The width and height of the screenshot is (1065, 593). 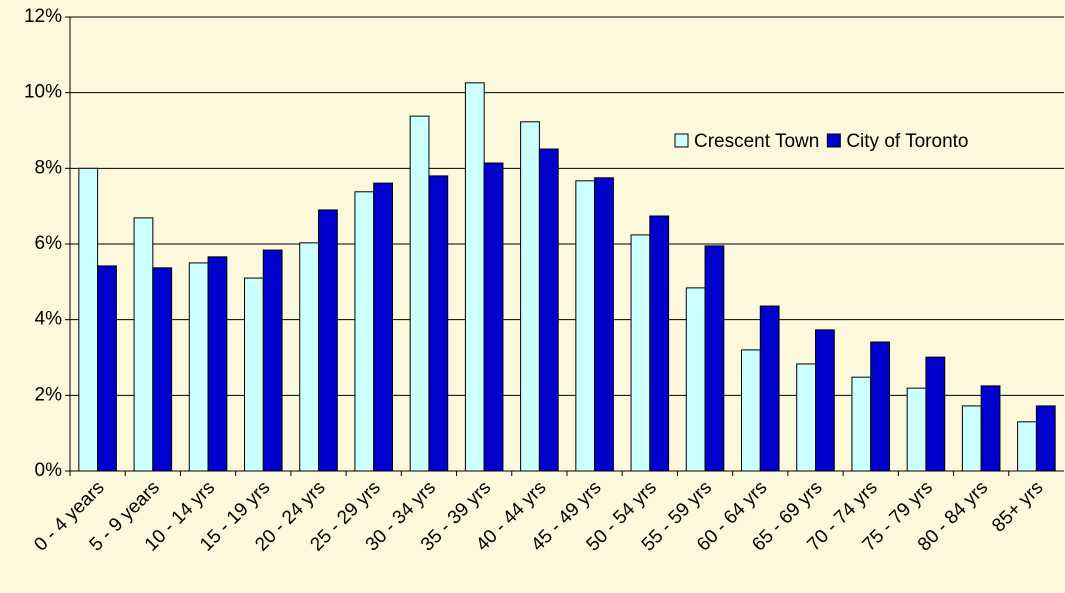 What do you see at coordinates (49, 470) in the screenshot?
I see `y-tick-label: 0%` at bounding box center [49, 470].